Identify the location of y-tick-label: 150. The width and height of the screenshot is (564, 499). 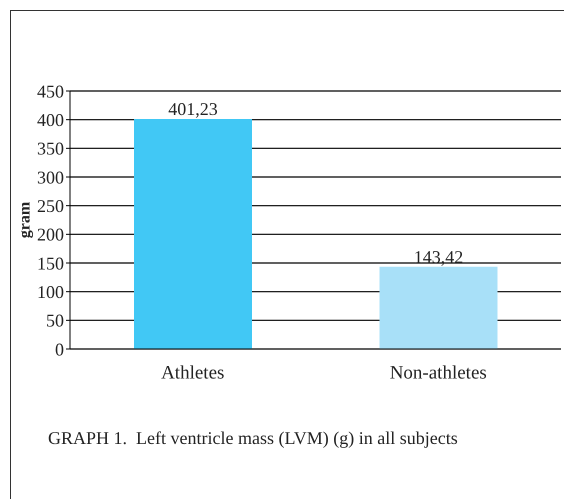
(50, 263).